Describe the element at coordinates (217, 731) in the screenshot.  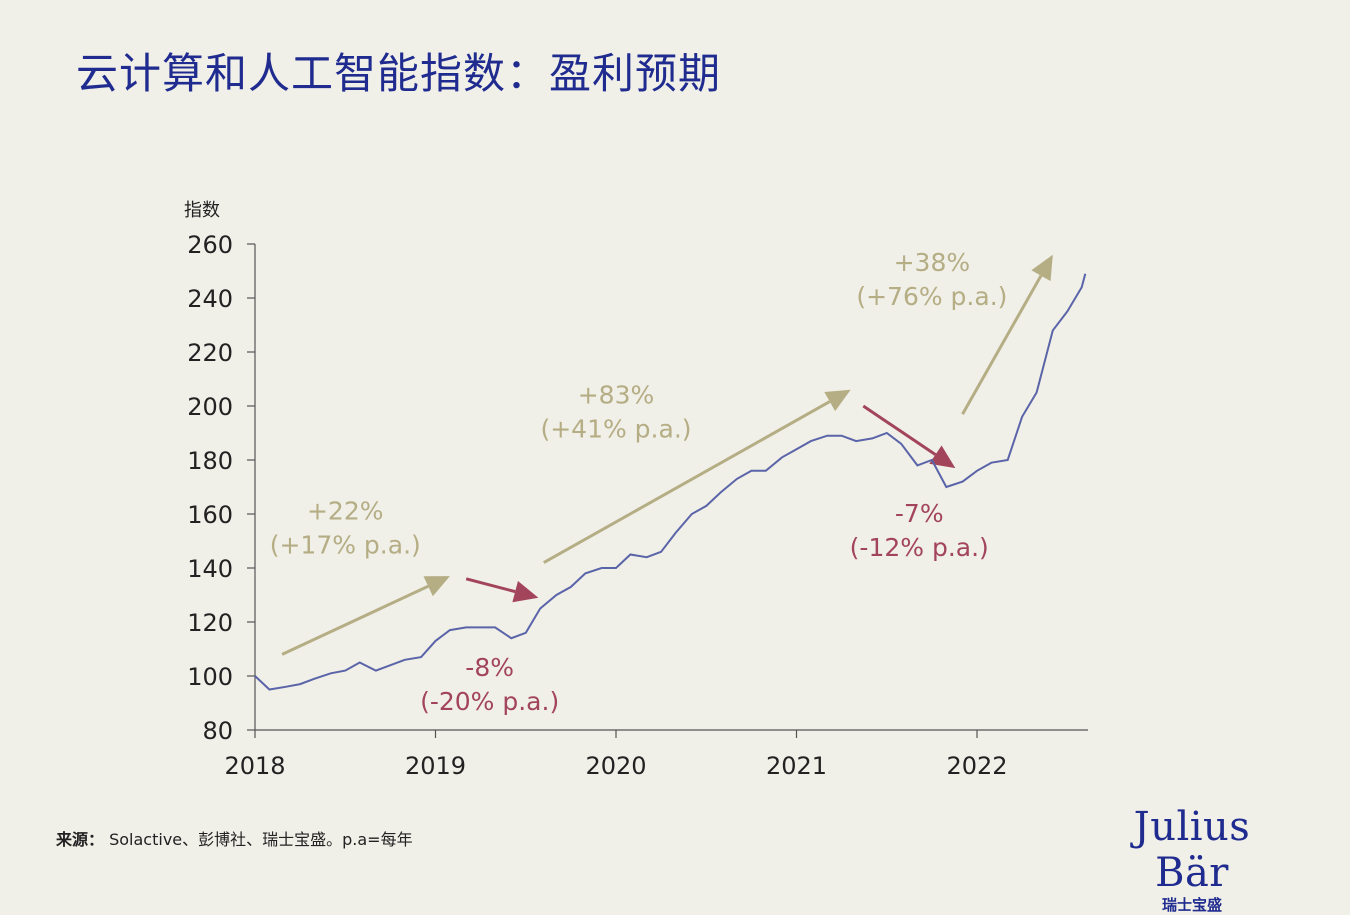
I see `y-tick-label: 80` at that location.